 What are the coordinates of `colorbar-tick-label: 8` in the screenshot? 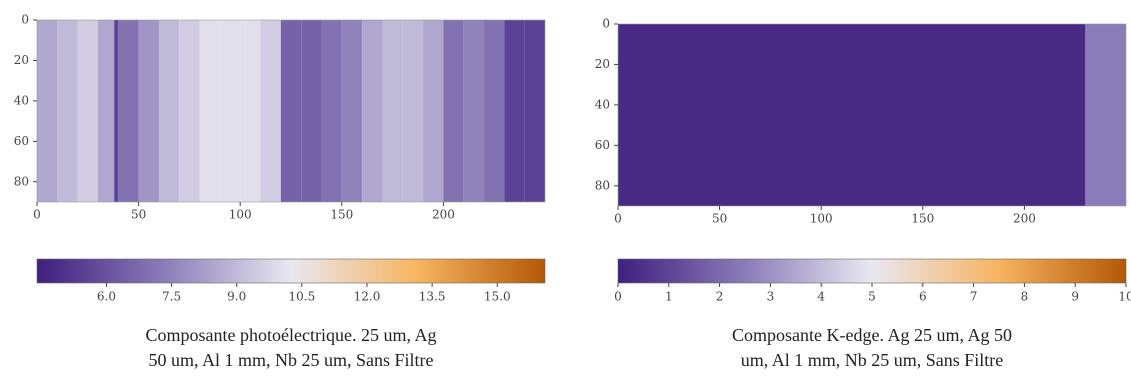 It's located at (1025, 297).